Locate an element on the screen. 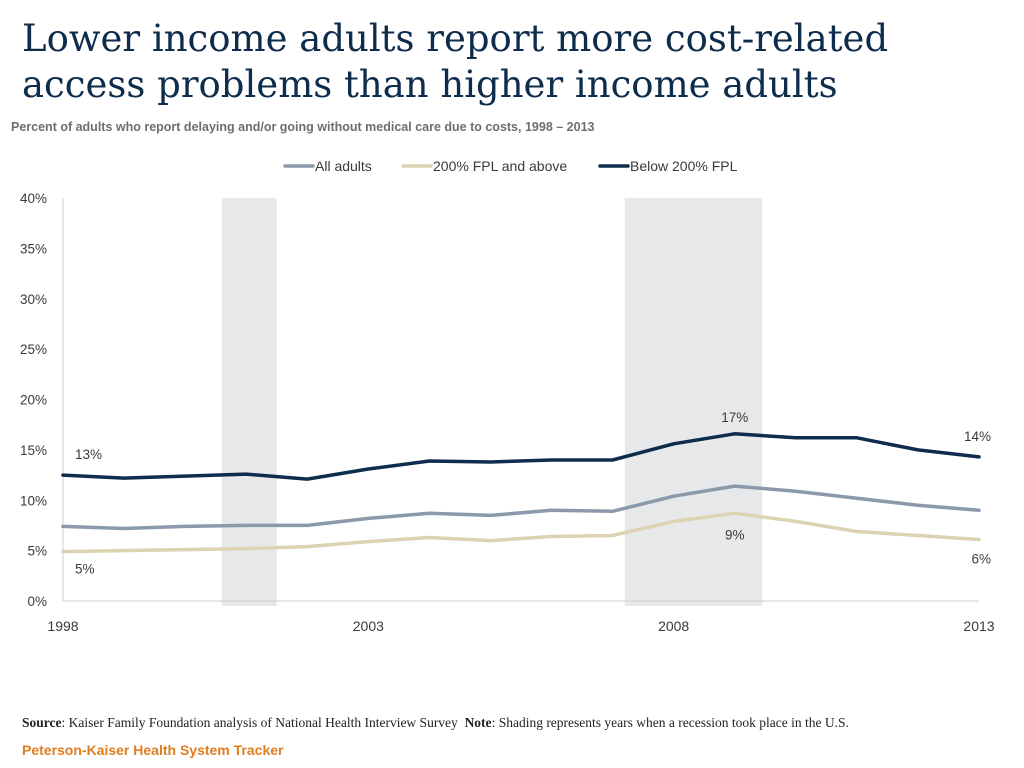 Image resolution: width=1024 pixels, height=768 pixels. y-tick-label: 30% is located at coordinates (33, 299).